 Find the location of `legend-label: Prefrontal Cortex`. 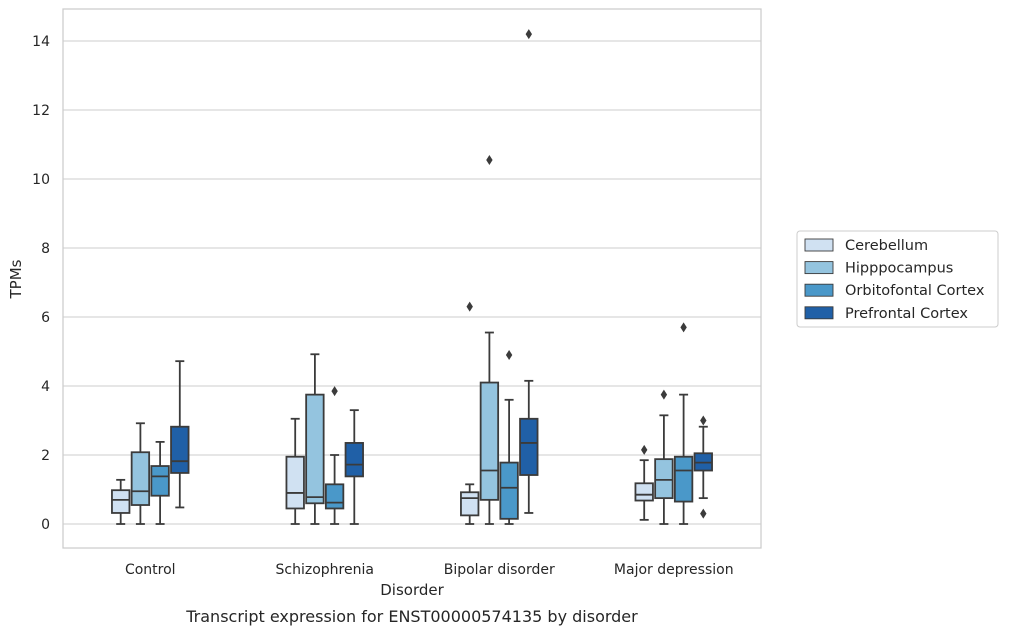

legend-label: Prefrontal Cortex is located at coordinates (906, 314).